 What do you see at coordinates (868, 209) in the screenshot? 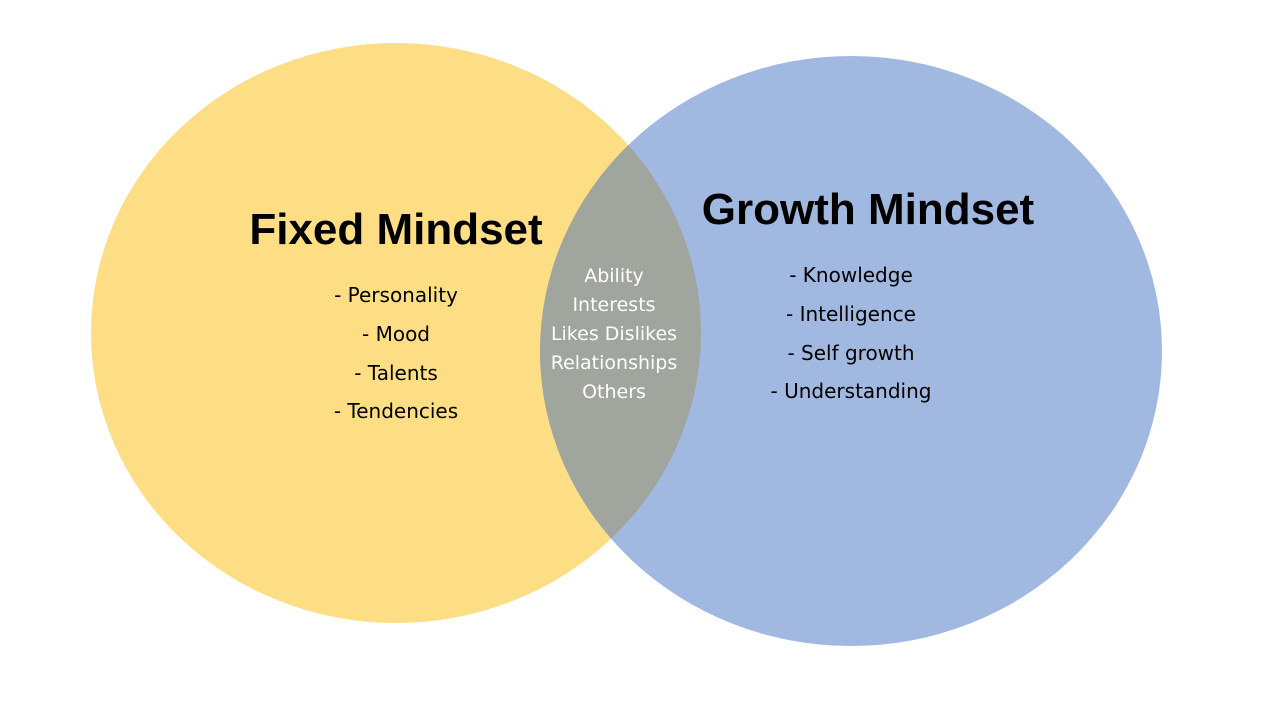
I see `growth-mindset-title: Growth Mindset` at bounding box center [868, 209].